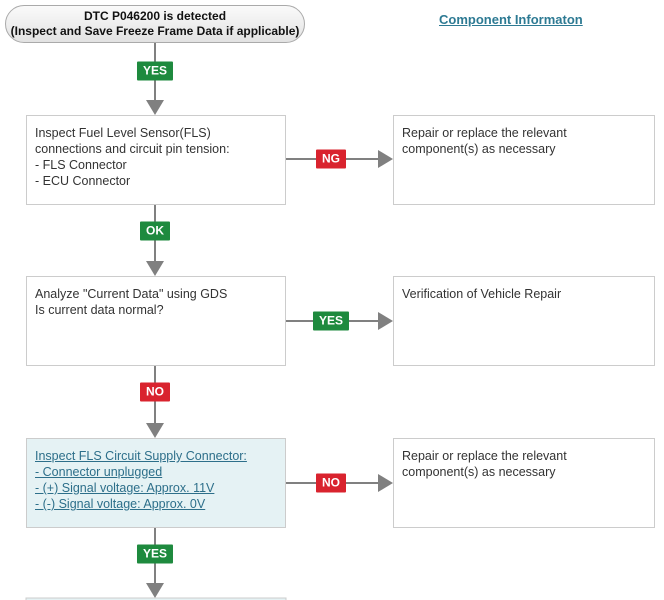 The image size is (664, 600). Describe the element at coordinates (132, 149) in the screenshot. I see `box-line: connections and circuit pin tension:` at that location.